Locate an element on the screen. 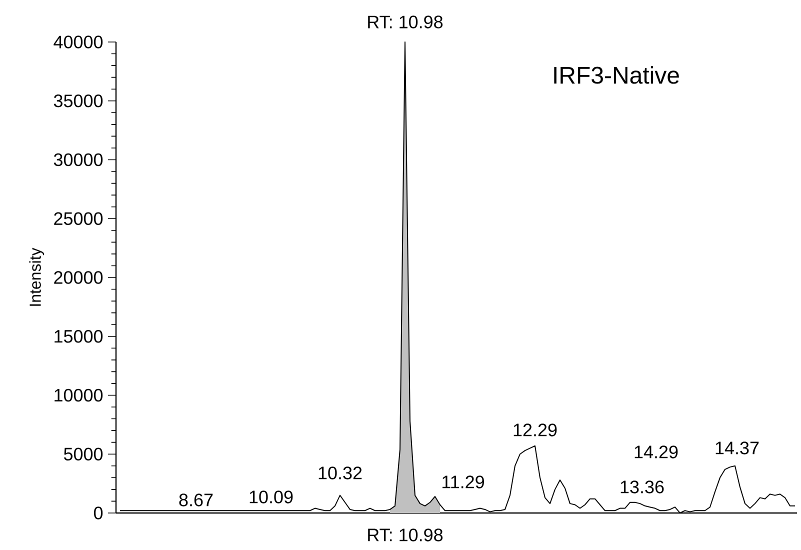 The image size is (801, 550). text: IRF3-Native is located at coordinates (616, 75).